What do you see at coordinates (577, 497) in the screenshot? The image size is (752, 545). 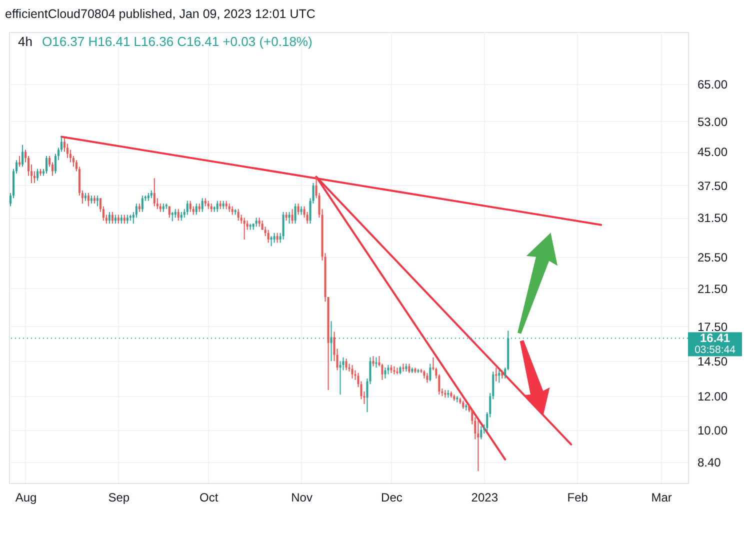 I see `x-tick-label: Feb` at bounding box center [577, 497].